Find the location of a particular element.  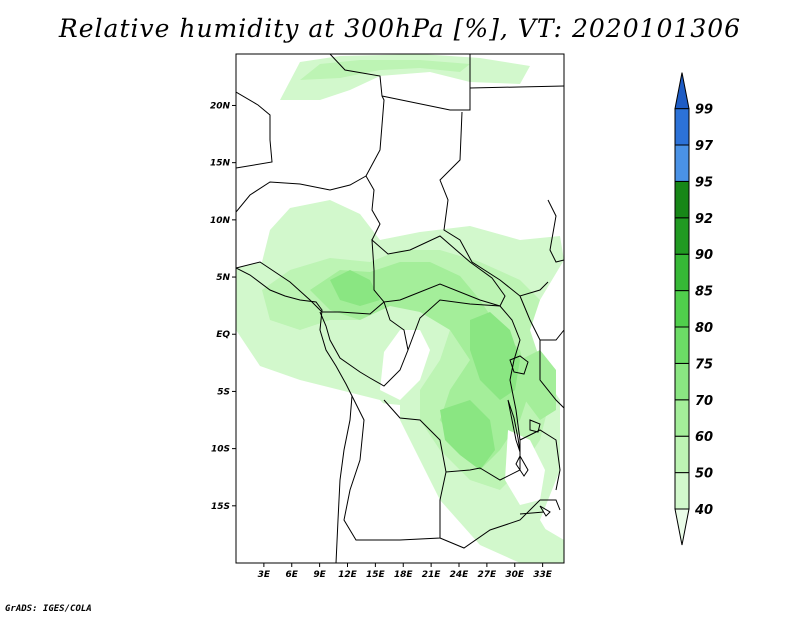

lon-label: 30E is located at coordinates (515, 575).